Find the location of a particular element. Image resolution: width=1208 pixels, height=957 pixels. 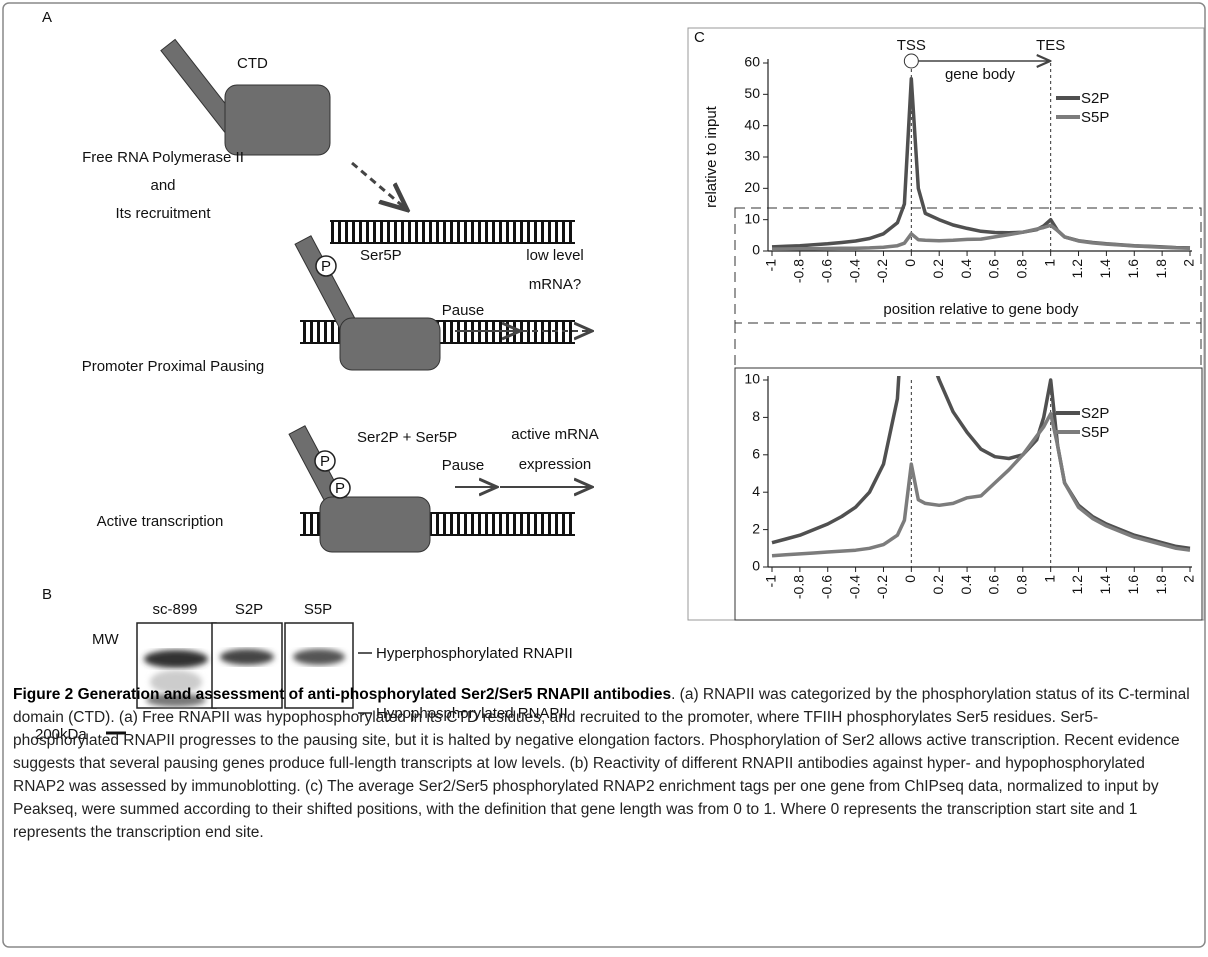

panel-label: B is located at coordinates (47, 594).